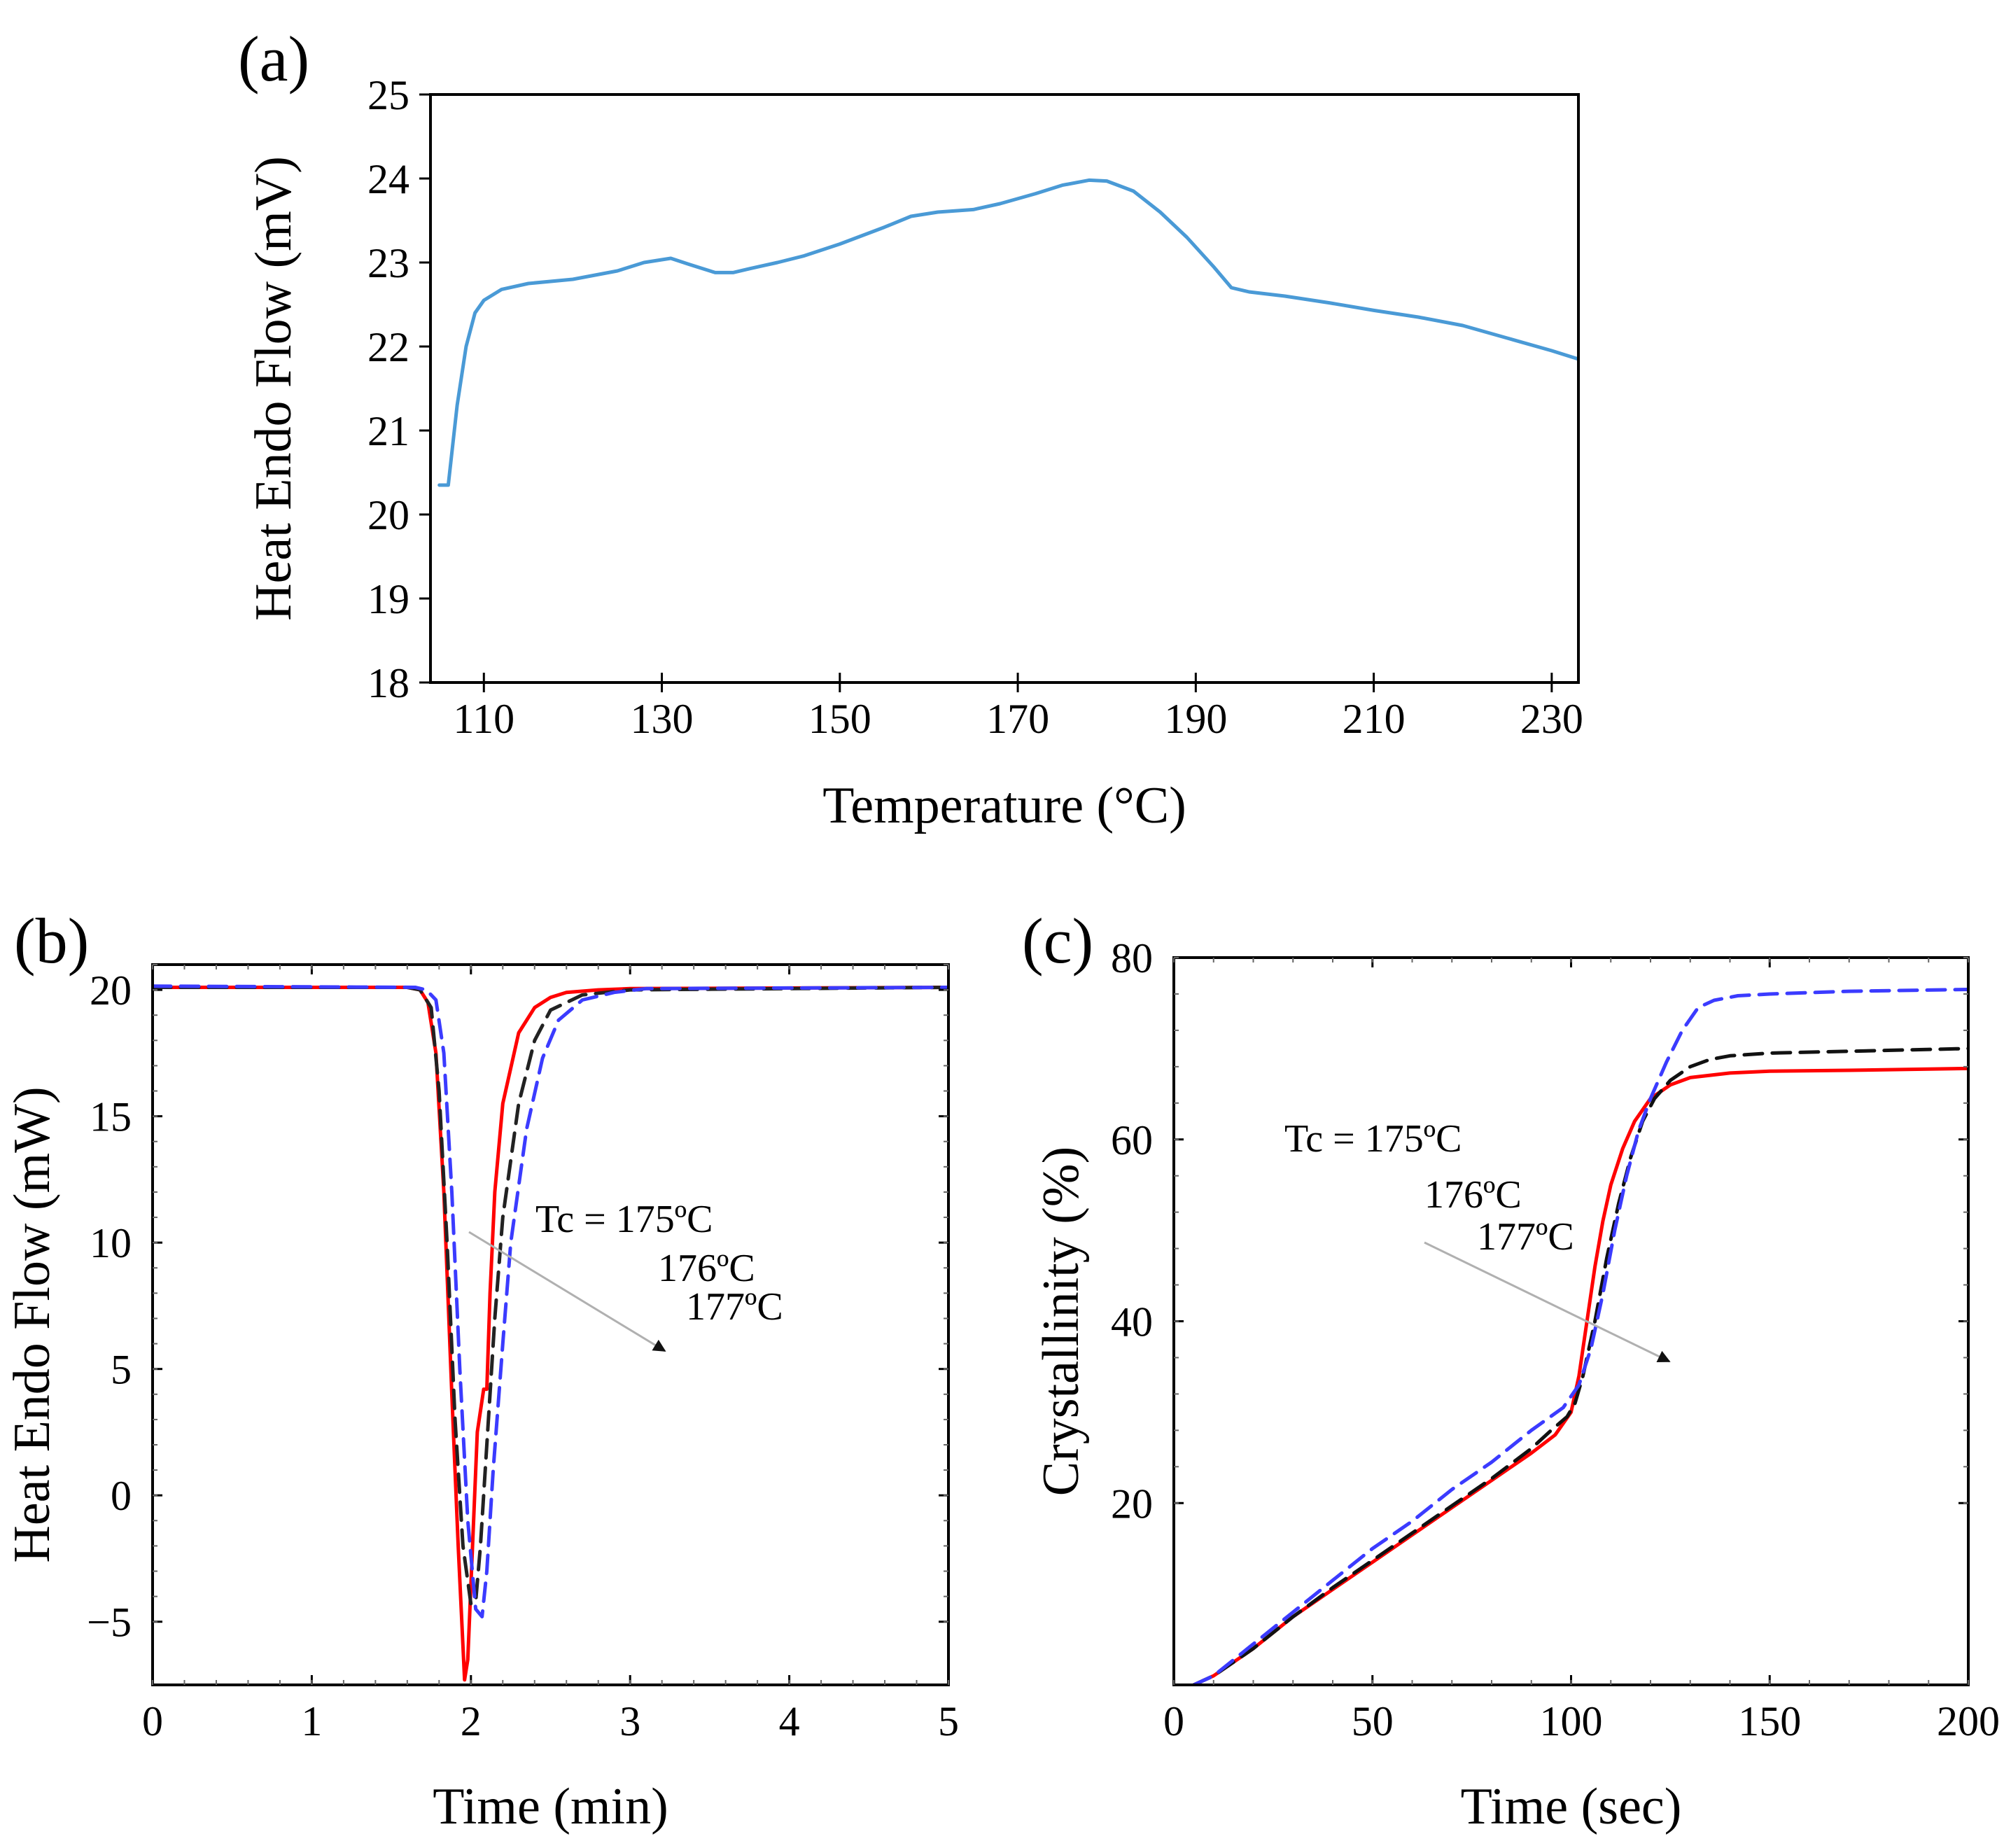 The width and height of the screenshot is (2011, 1848). I want to click on y-axis-title: Heat Endo Flow (mV), so click(273, 388).